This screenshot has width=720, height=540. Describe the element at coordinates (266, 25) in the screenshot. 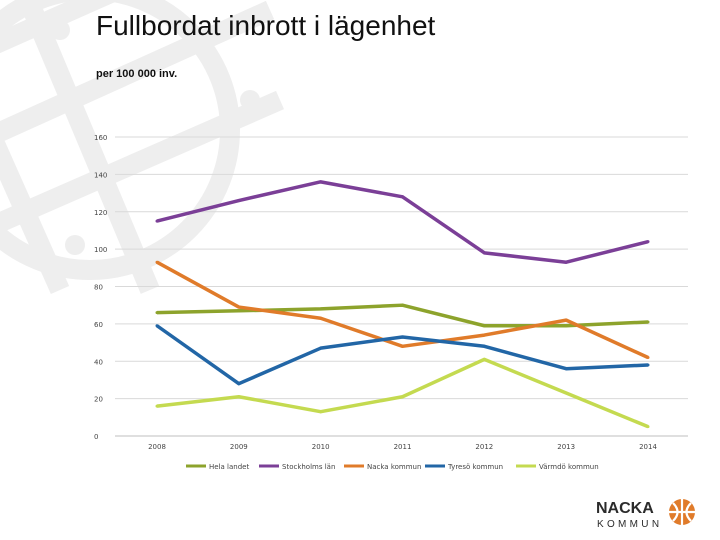

I see `chart-title: Fullbordat inbrott i lägenhet` at that location.